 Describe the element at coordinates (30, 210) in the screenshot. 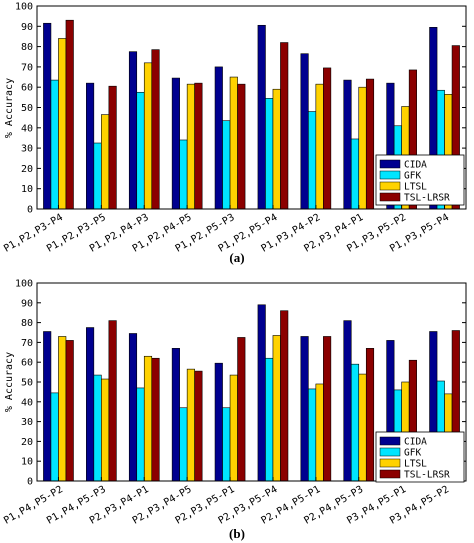

I see `y-tick-label: 0` at that location.